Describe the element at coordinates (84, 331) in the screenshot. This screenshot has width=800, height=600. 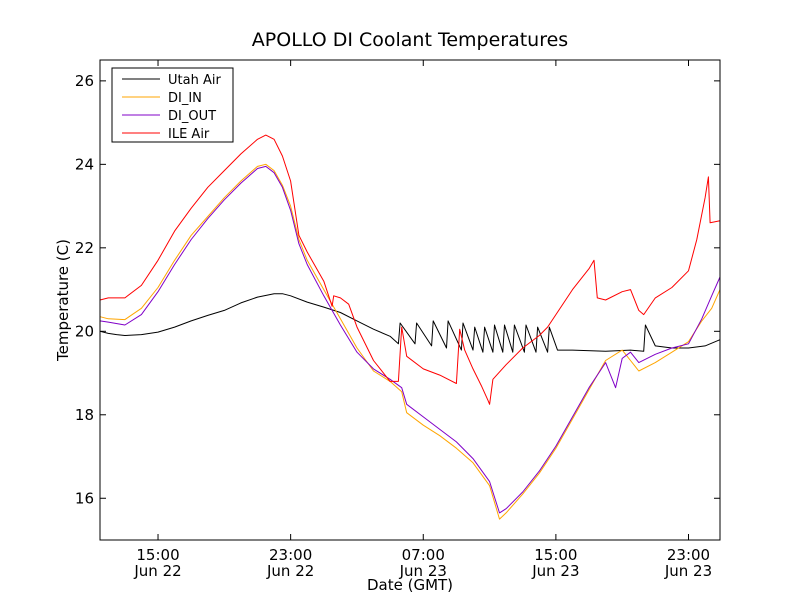
I see `y-tick-label: 20` at that location.